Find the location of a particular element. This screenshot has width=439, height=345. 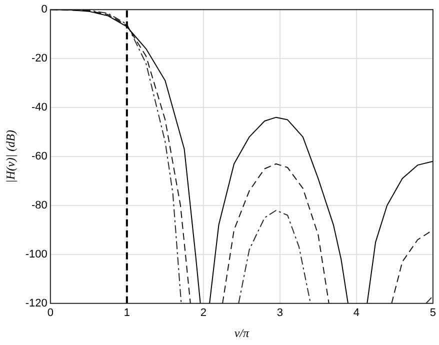

x-tick-label: 3 is located at coordinates (279, 313).